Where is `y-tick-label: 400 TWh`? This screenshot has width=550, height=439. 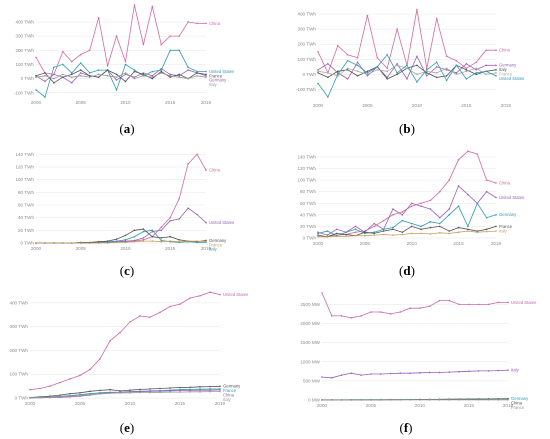 y-tick-label: 400 TWh is located at coordinates (24, 21).